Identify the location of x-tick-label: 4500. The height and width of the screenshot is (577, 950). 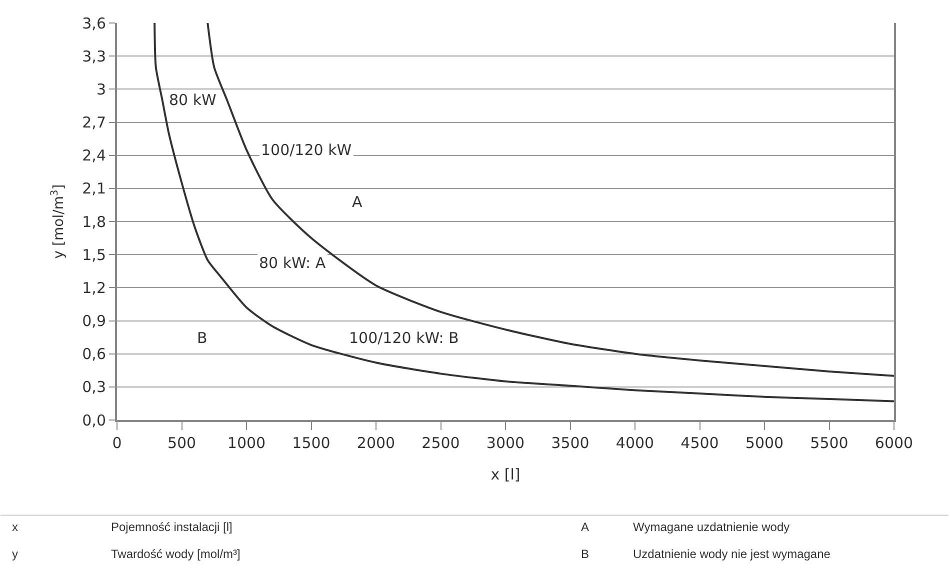
(699, 443).